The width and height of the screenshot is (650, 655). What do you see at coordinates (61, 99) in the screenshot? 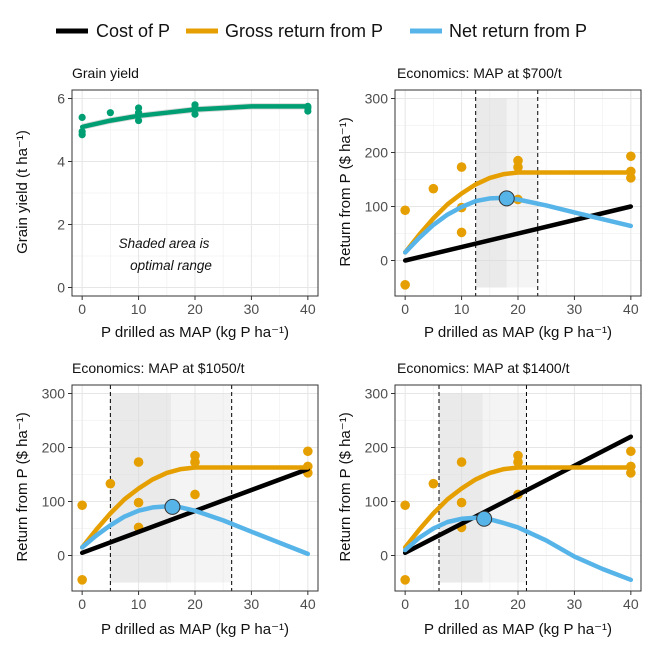
I see `y-tick-label: 6` at bounding box center [61, 99].